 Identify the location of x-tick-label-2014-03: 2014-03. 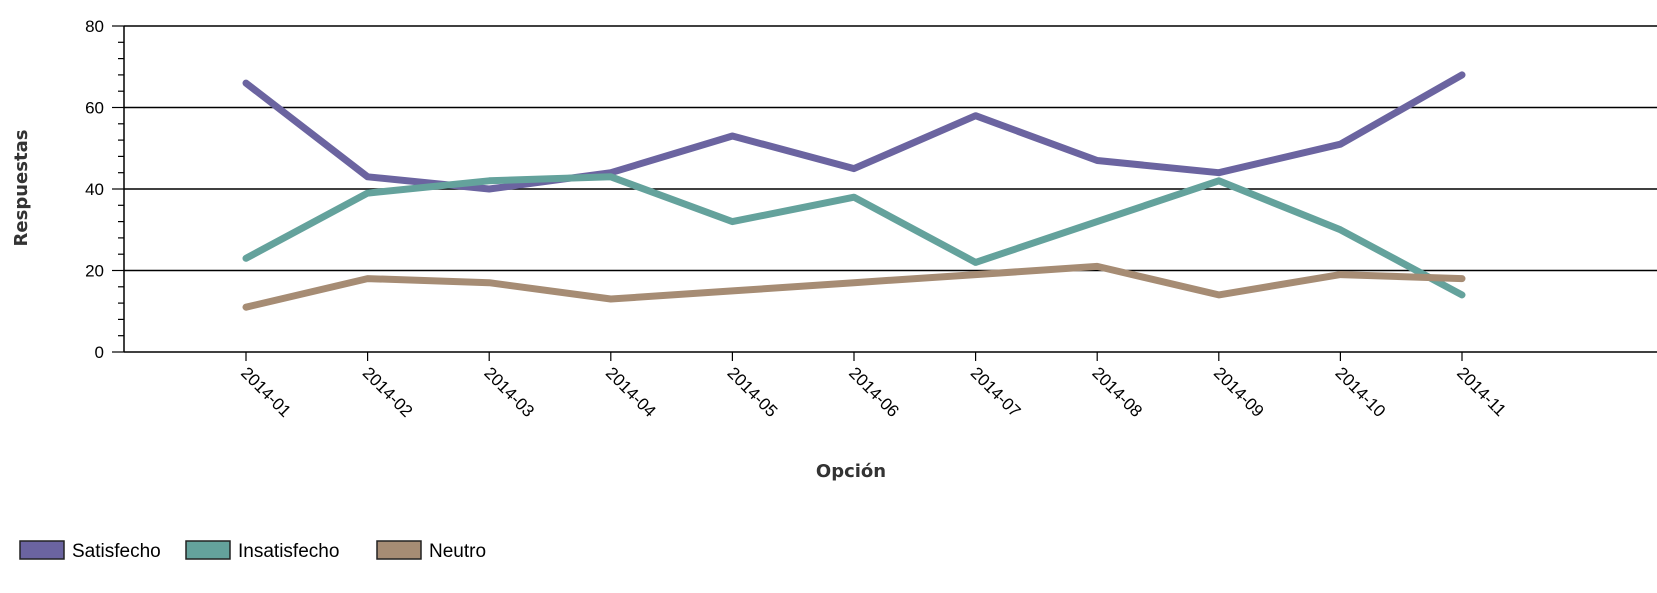
(509, 392).